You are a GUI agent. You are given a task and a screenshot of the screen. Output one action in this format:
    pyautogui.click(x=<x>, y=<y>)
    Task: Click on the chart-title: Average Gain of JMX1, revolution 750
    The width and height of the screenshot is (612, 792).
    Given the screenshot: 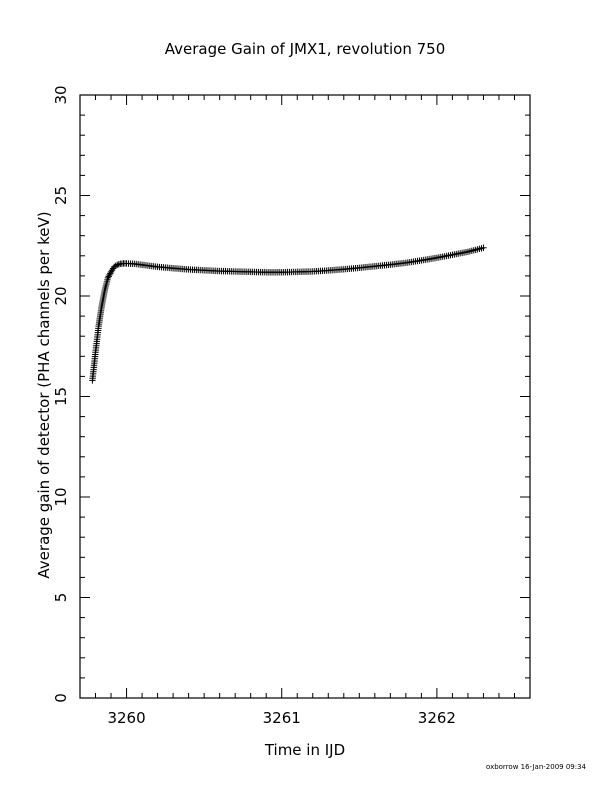 What is the action you would take?
    pyautogui.click(x=305, y=49)
    